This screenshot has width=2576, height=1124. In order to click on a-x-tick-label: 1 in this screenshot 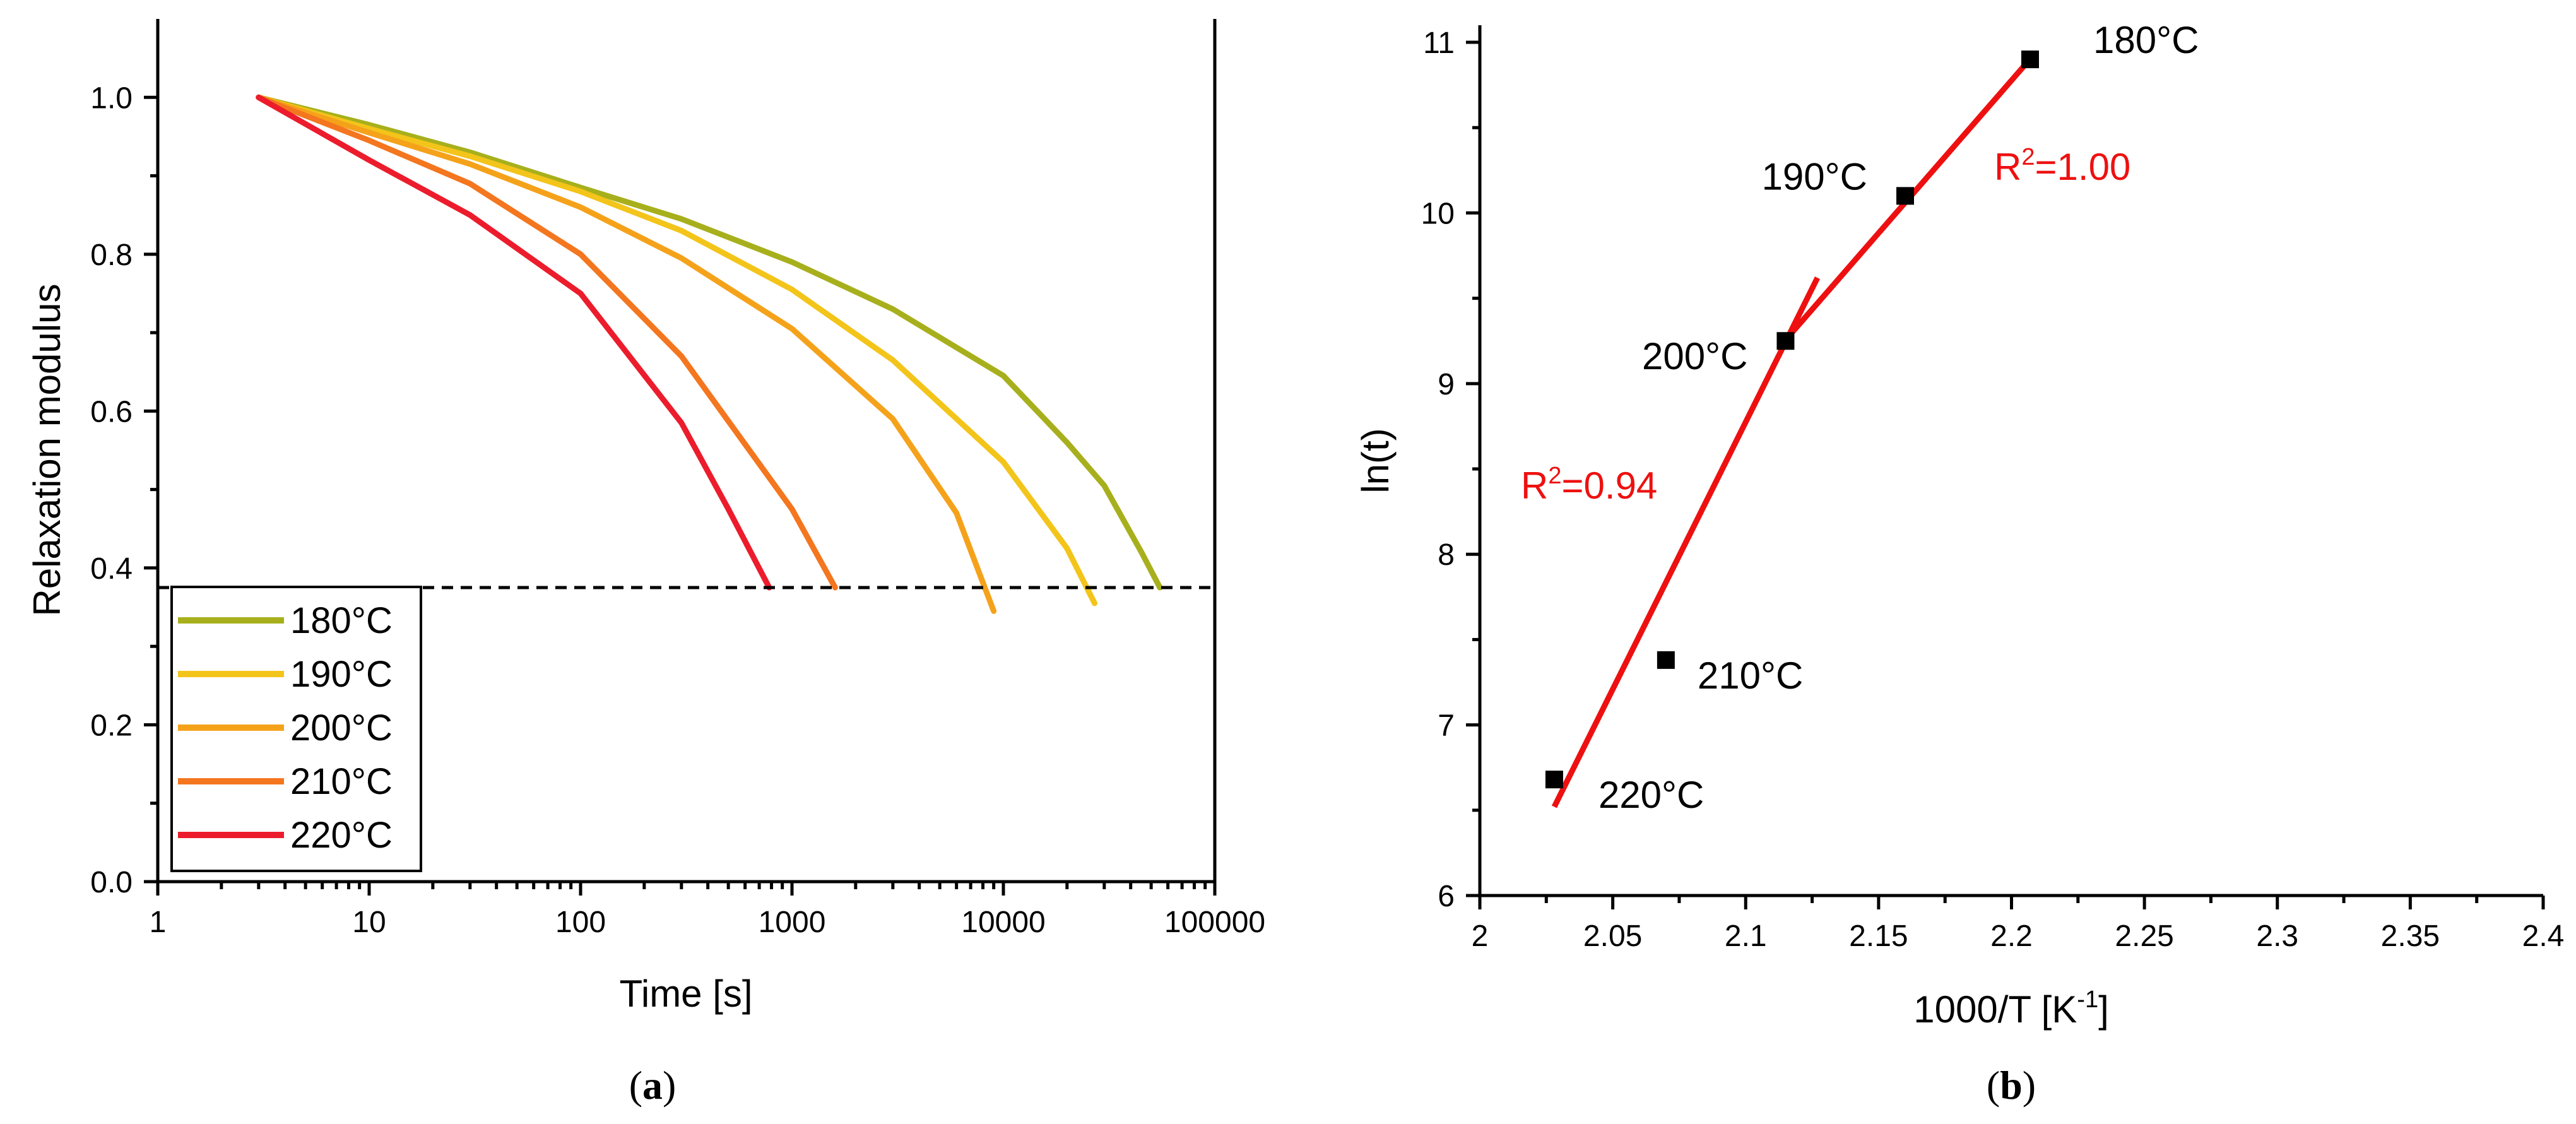, I will do `click(158, 922)`.